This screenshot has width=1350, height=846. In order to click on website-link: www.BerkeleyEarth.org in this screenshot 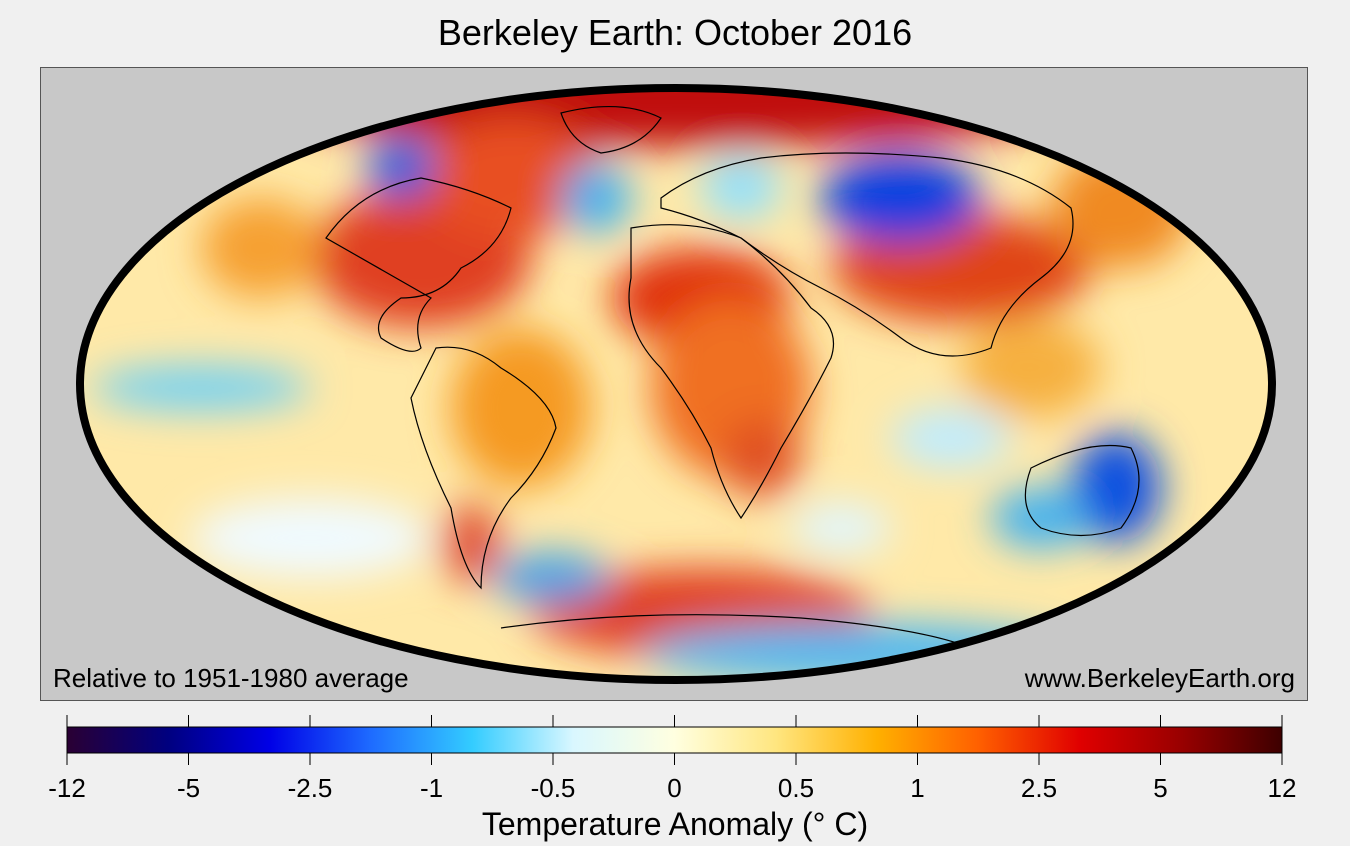, I will do `click(1159, 678)`.